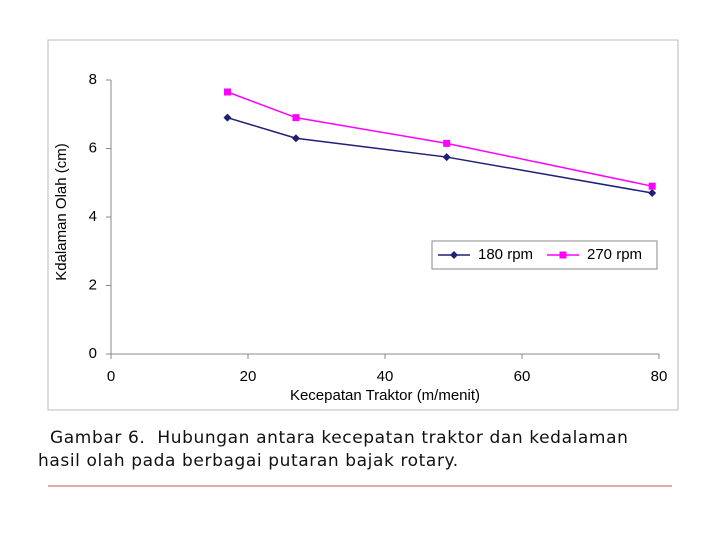  I want to click on x-axis-title: Kecepatan Traktor (m/menit), so click(385, 395).